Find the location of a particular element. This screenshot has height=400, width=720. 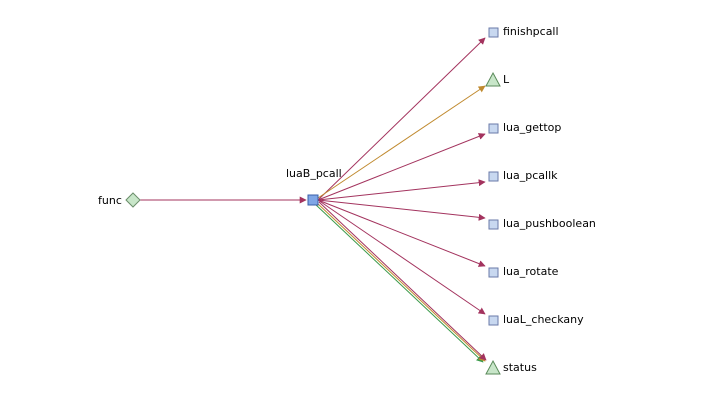

edge-luab-pcall-to-lua-rotate is located at coordinates (401, 233).